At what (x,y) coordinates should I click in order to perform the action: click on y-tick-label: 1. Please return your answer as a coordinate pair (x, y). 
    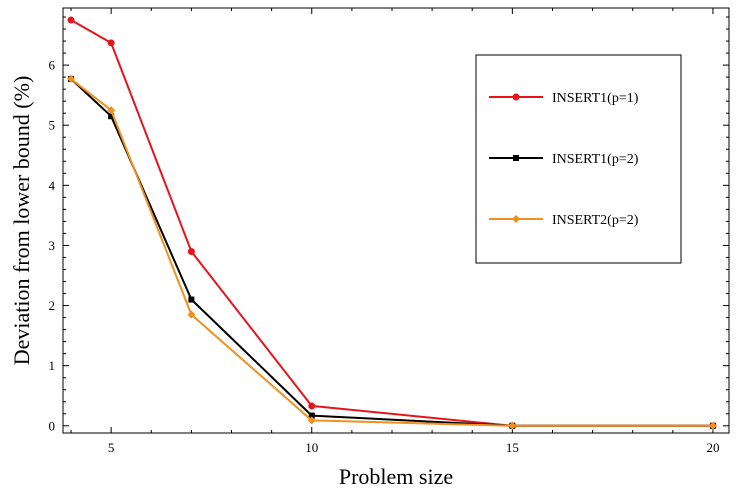
    Looking at the image, I should click on (52, 365).